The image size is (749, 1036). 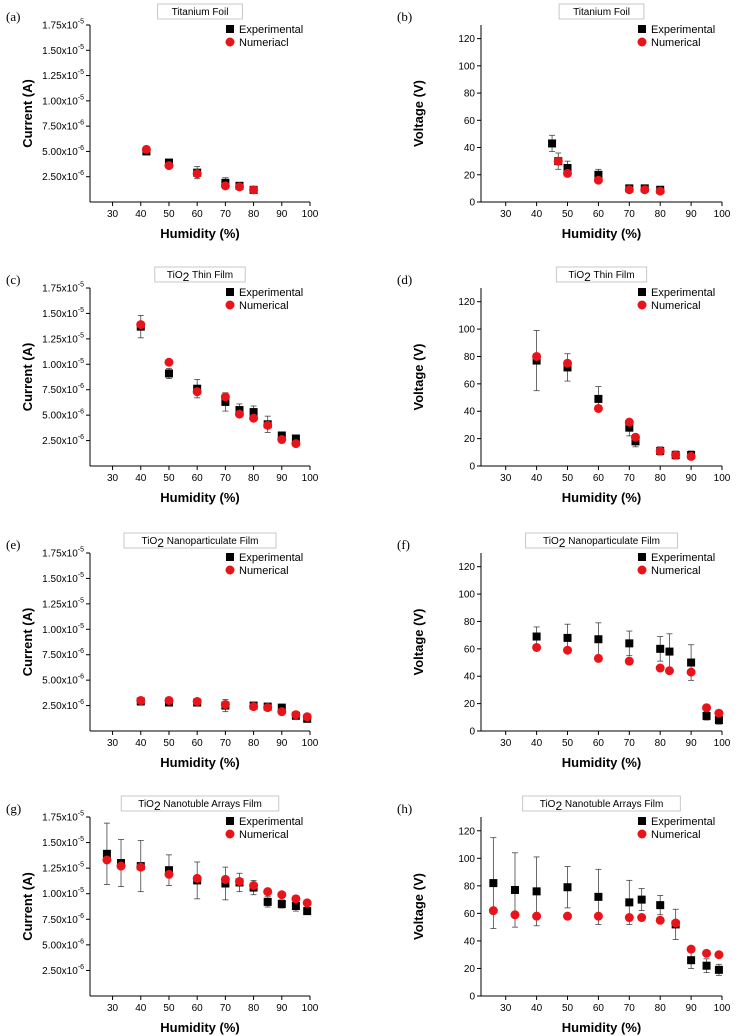 I want to click on plot-title: Titanium Foil, so click(x=200, y=12).